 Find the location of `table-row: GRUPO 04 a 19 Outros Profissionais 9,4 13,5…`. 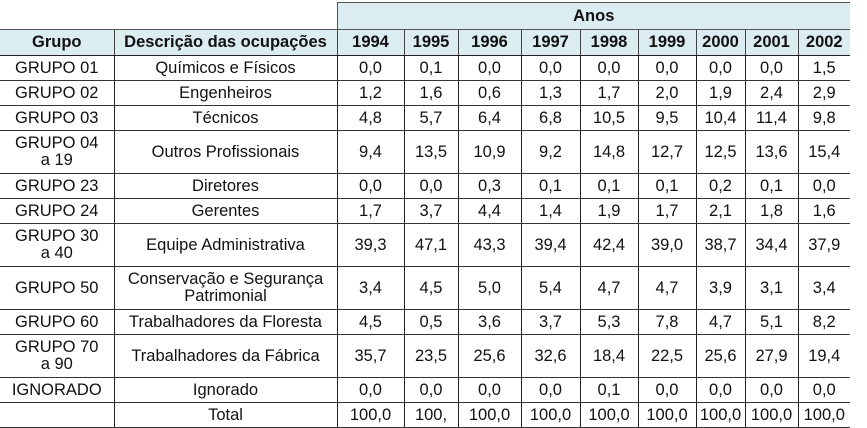

table-row: GRUPO 04 a 19 Outros Profissionais 9,4 13,5… is located at coordinates (425, 152).